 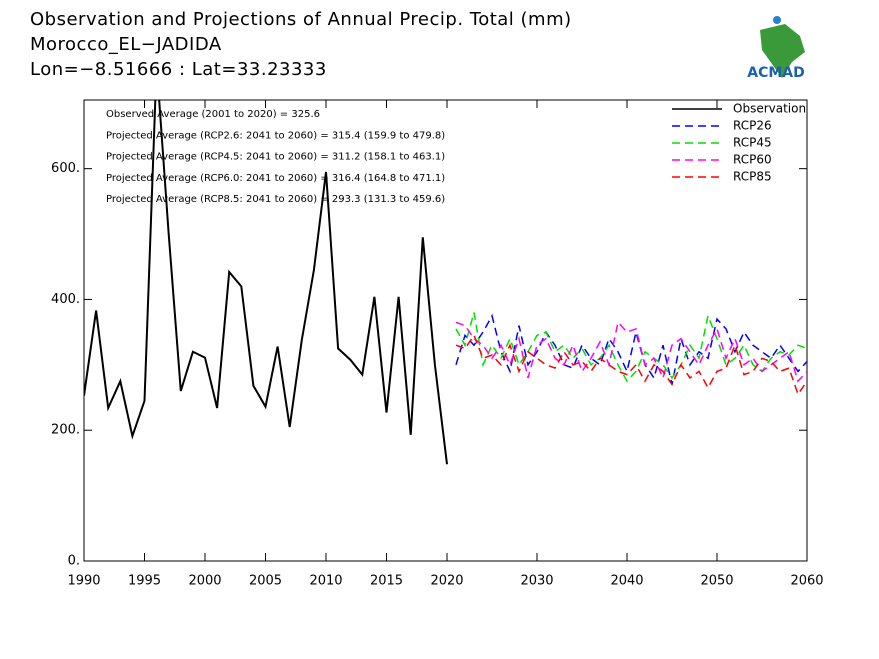 I want to click on x-tick-label: 2030, so click(x=536, y=581).